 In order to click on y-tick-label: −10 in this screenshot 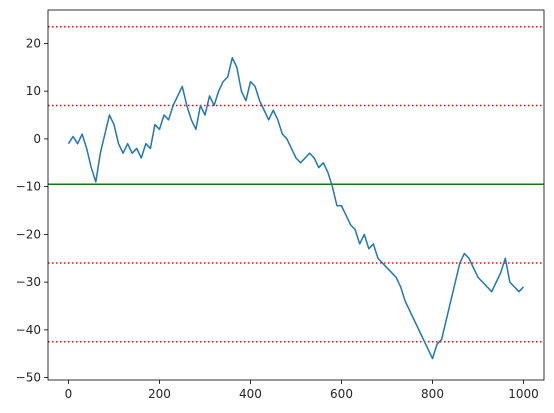, I will do `click(28, 187)`.